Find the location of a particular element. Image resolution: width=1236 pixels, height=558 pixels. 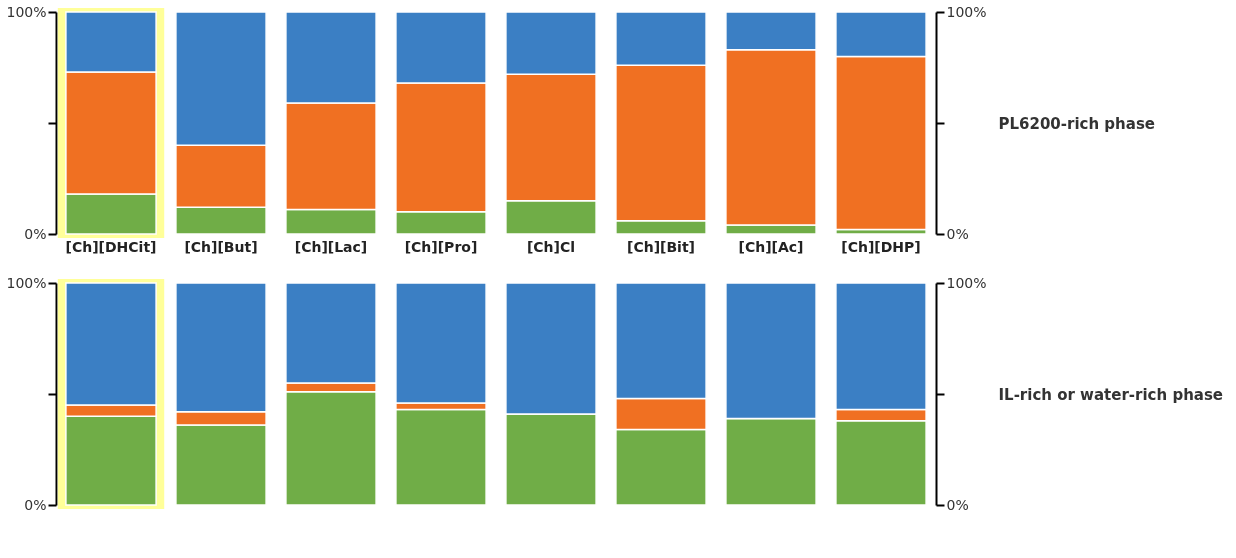

y2-axis-title: PL6200-rich phase is located at coordinates (1076, 123).